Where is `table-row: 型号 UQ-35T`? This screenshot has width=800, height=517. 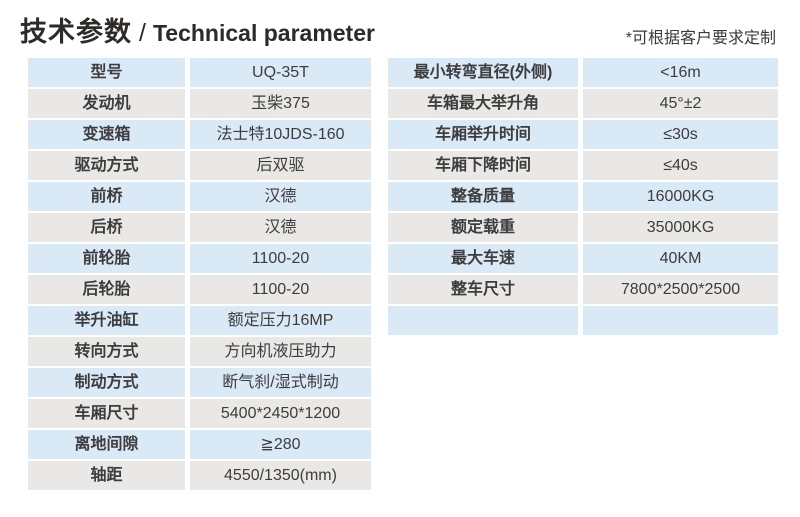
table-row: 型号 UQ-35T is located at coordinates (199, 72).